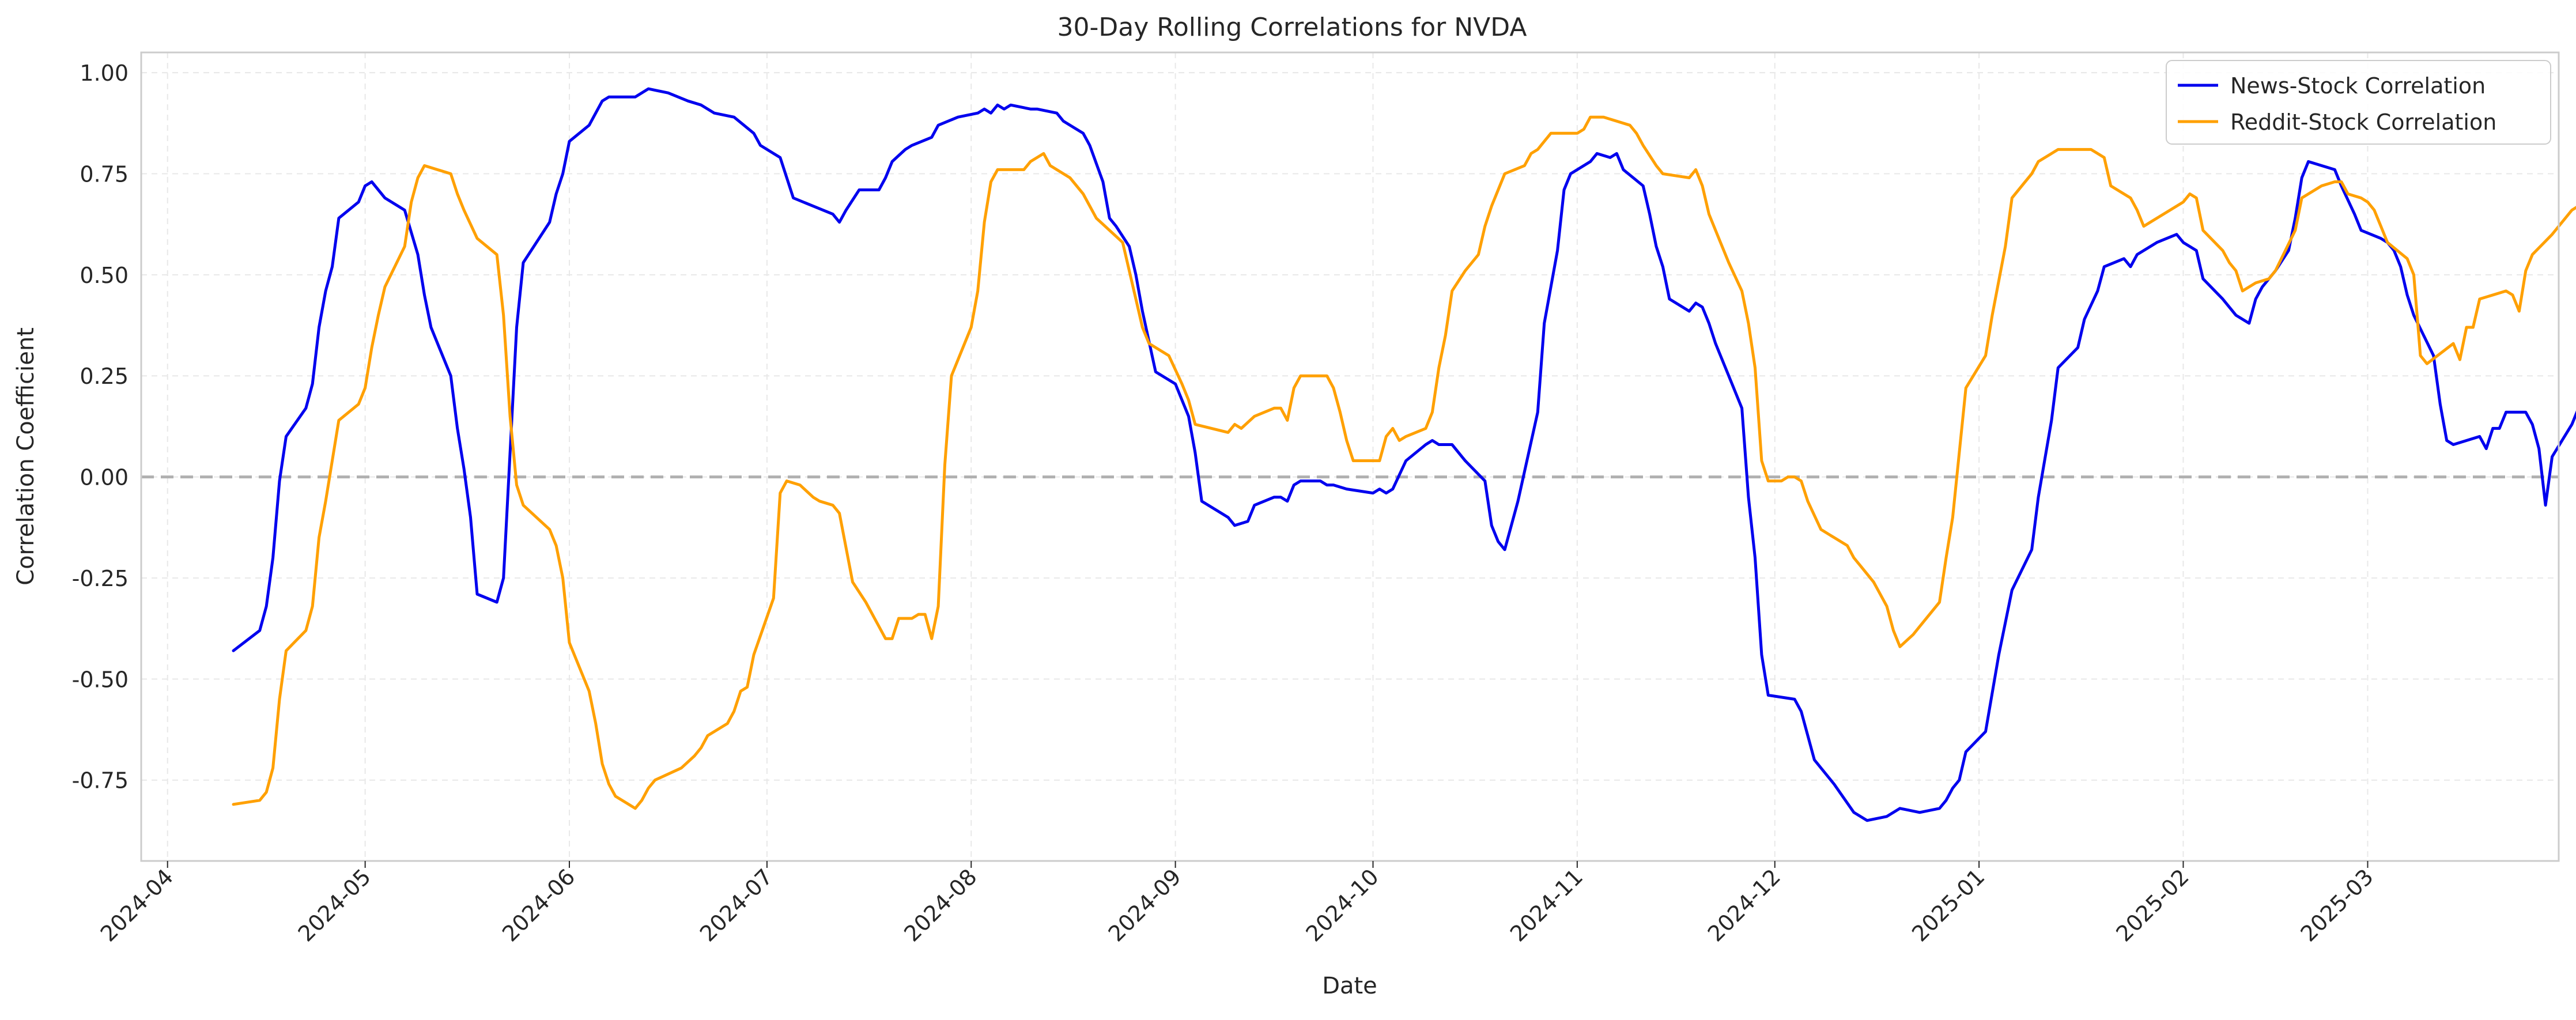  I want to click on chart-title: 30-Day Rolling Correlations for NVDA, so click(1292, 27).